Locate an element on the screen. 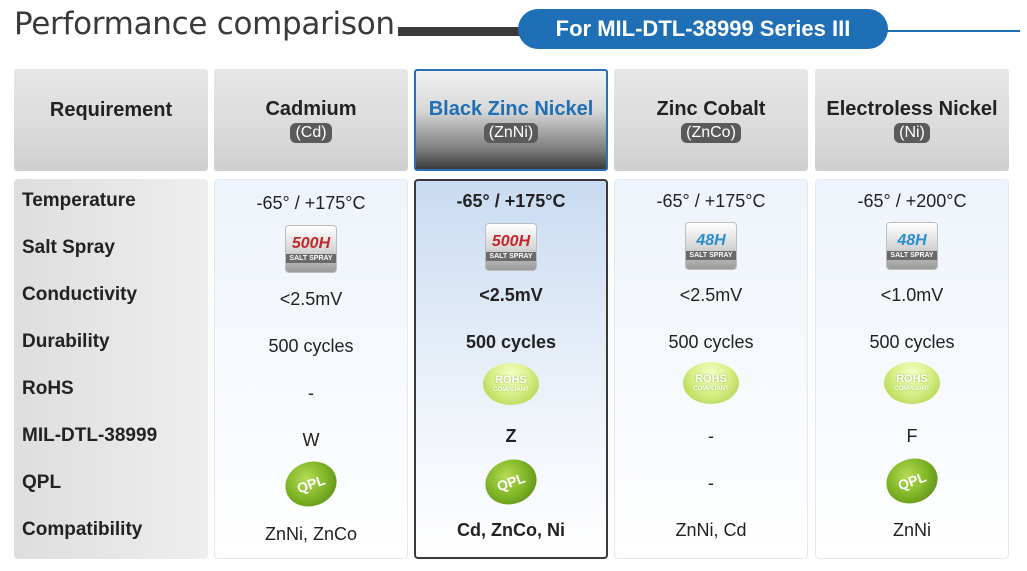  header-name: Zinc Cobalt is located at coordinates (711, 108).